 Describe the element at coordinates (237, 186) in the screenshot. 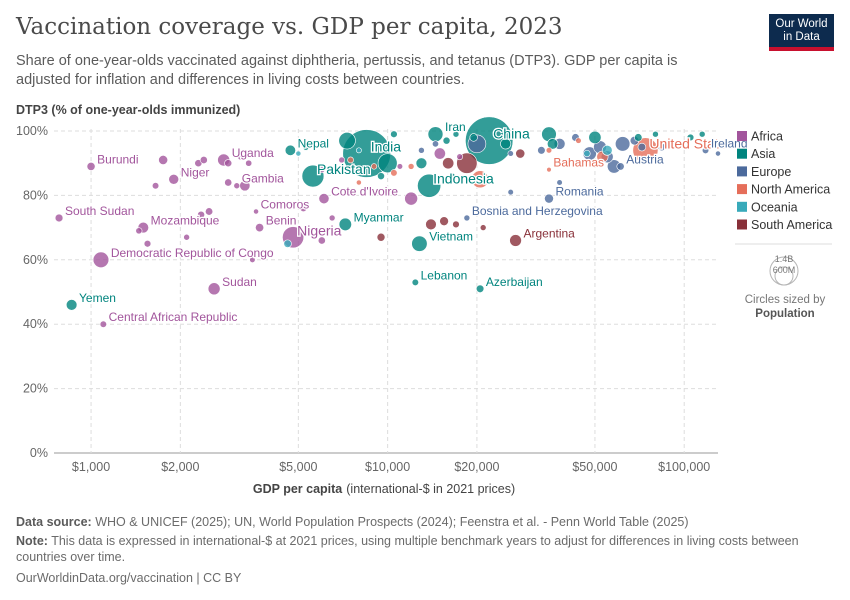

I see `point-gambia` at that location.